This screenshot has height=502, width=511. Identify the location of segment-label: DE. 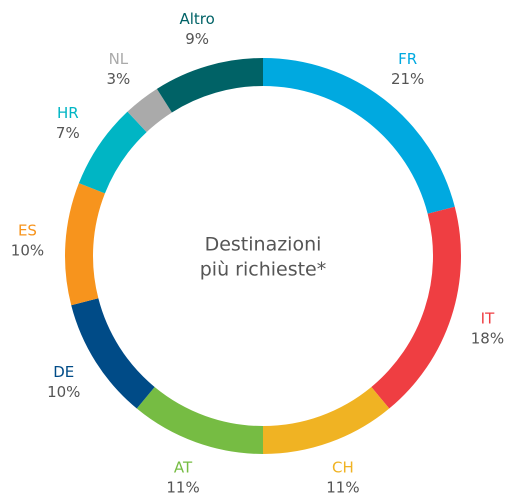
(63, 372).